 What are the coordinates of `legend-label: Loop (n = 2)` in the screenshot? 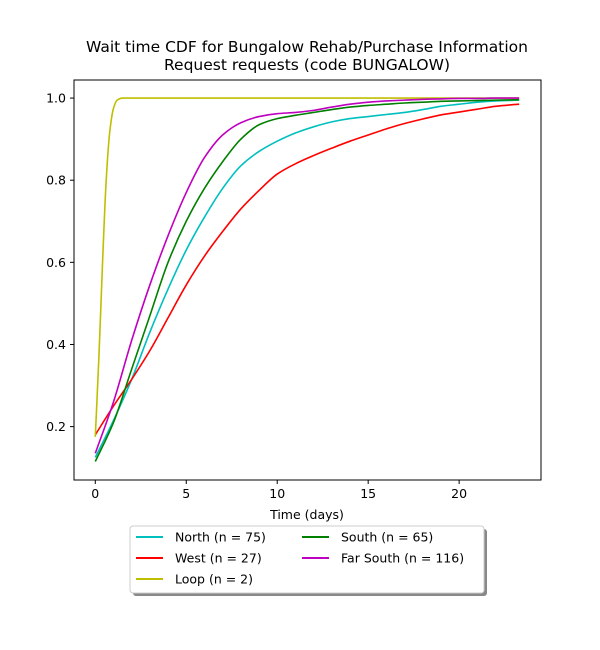 It's located at (214, 579).